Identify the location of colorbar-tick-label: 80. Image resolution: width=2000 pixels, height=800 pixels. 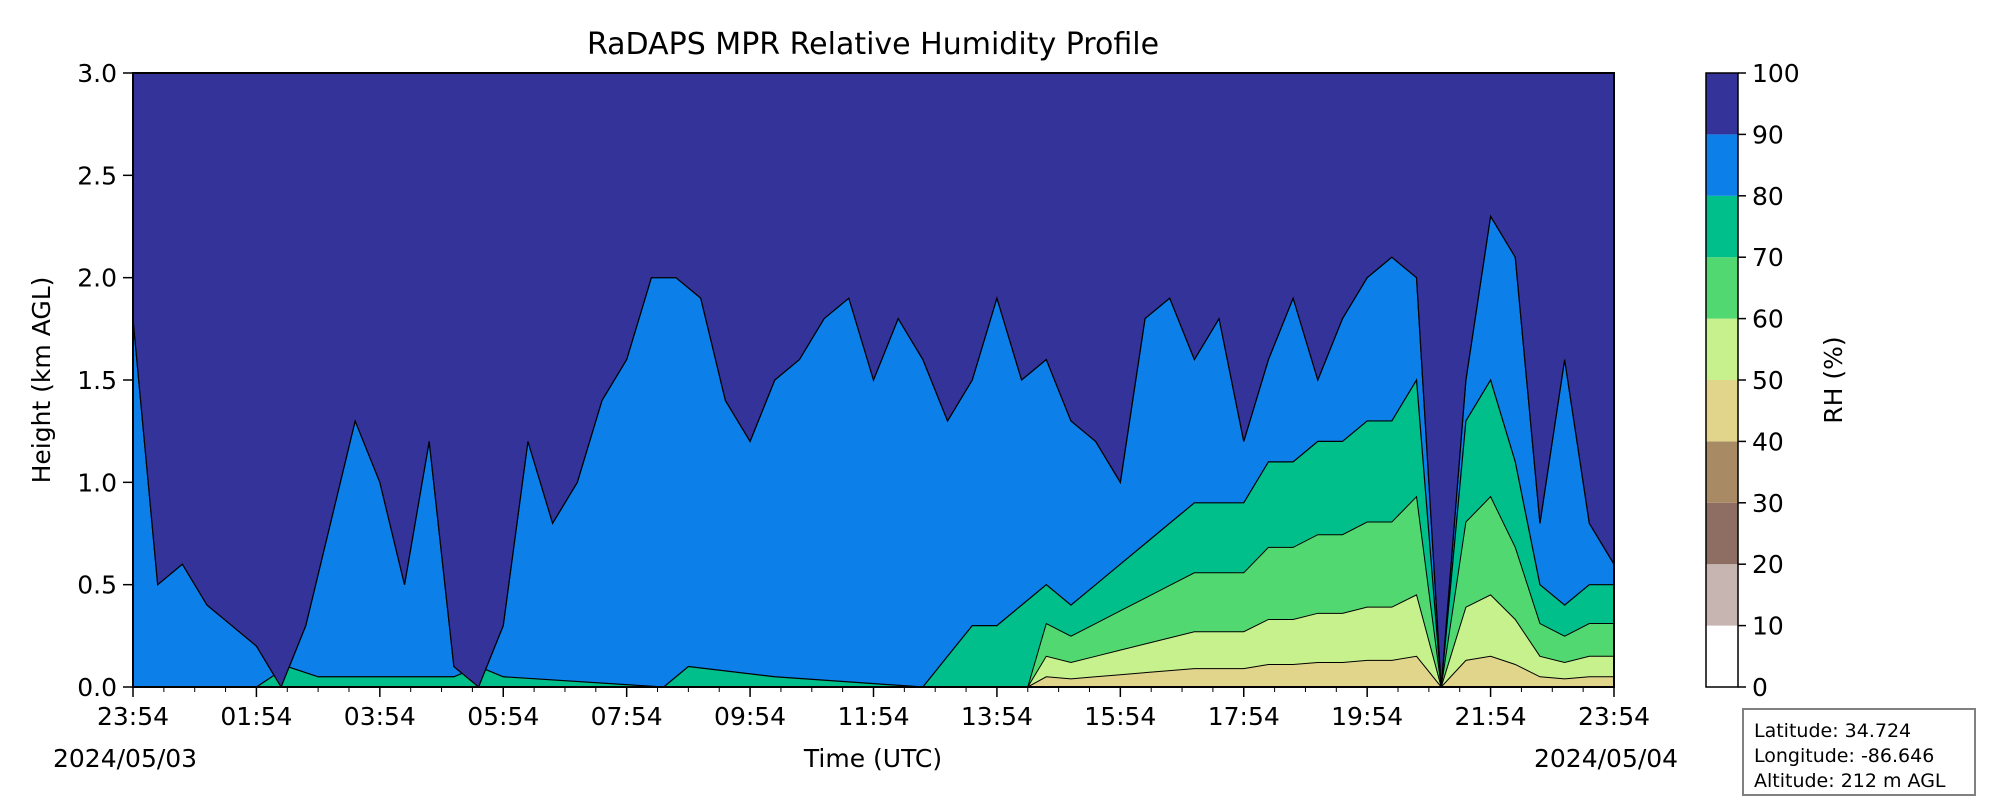
(1768, 196).